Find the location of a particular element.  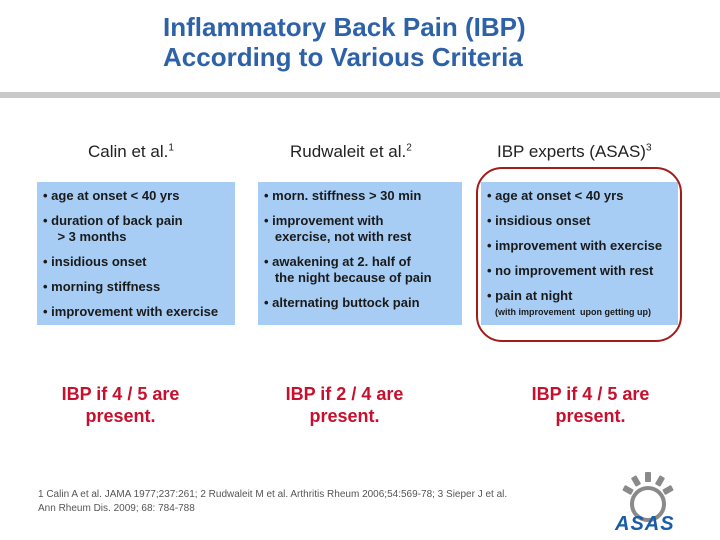

criterion: • no improvement with rest is located at coordinates (570, 270).